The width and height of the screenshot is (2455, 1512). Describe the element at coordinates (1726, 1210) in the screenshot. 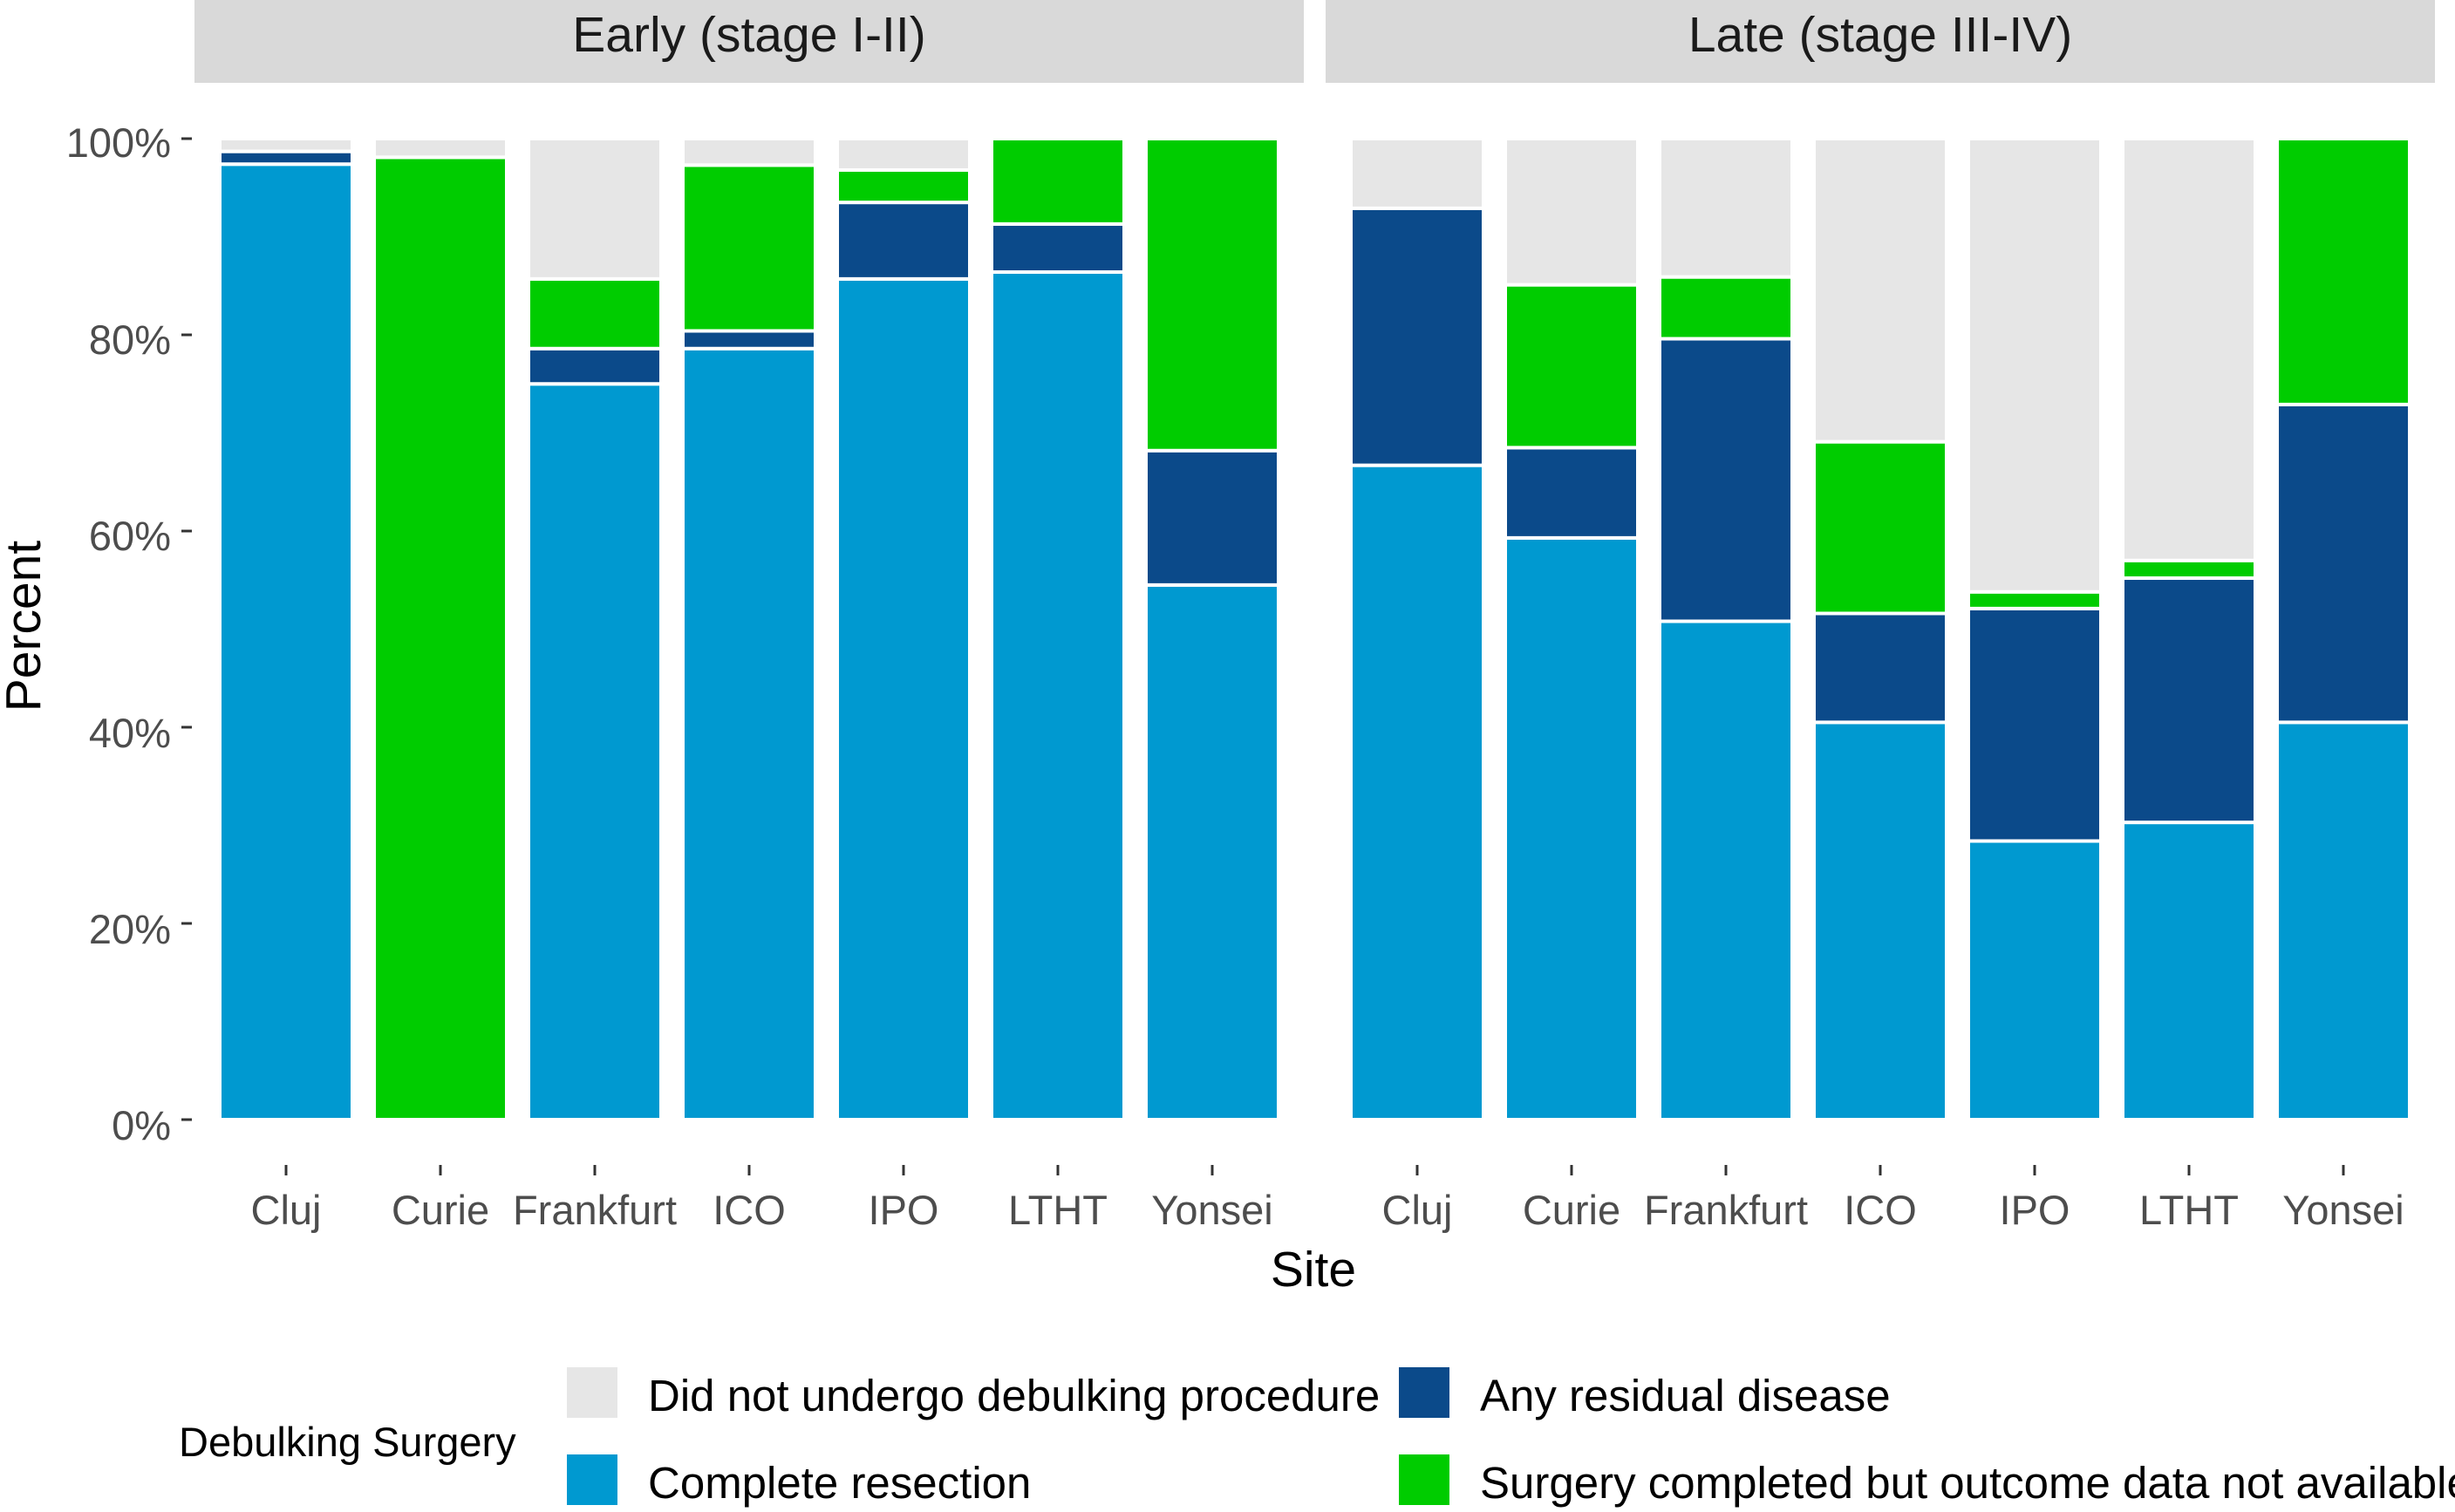

I see `x-tick-label-late-frankfurt: Frankfurt` at that location.